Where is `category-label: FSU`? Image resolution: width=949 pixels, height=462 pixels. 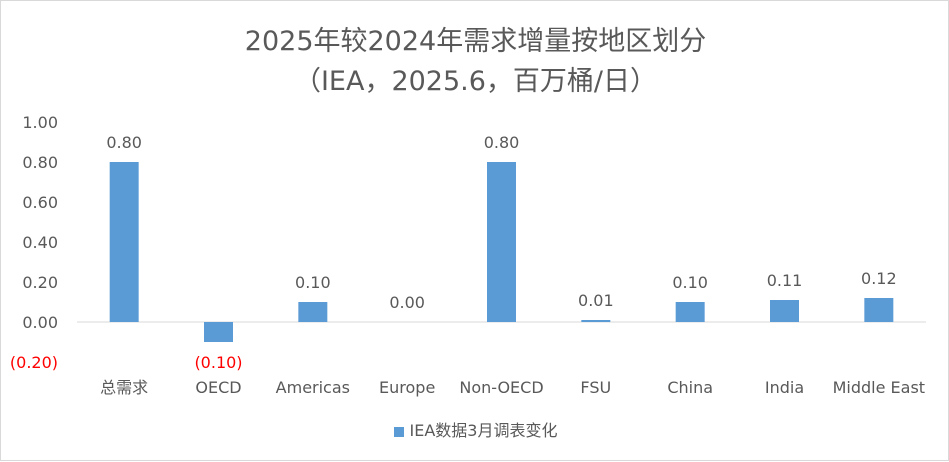 category-label: FSU is located at coordinates (595, 387).